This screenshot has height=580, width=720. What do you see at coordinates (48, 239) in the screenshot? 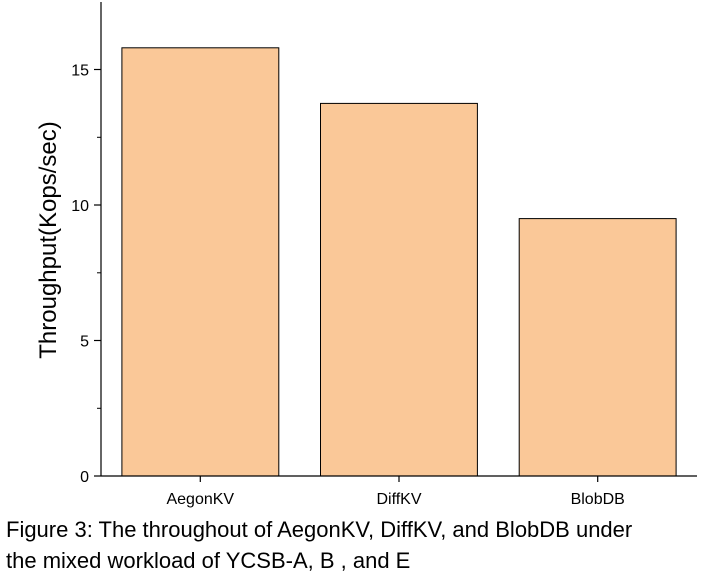
I see `y-axis-title: Throughput(Kops/sec)` at bounding box center [48, 239].